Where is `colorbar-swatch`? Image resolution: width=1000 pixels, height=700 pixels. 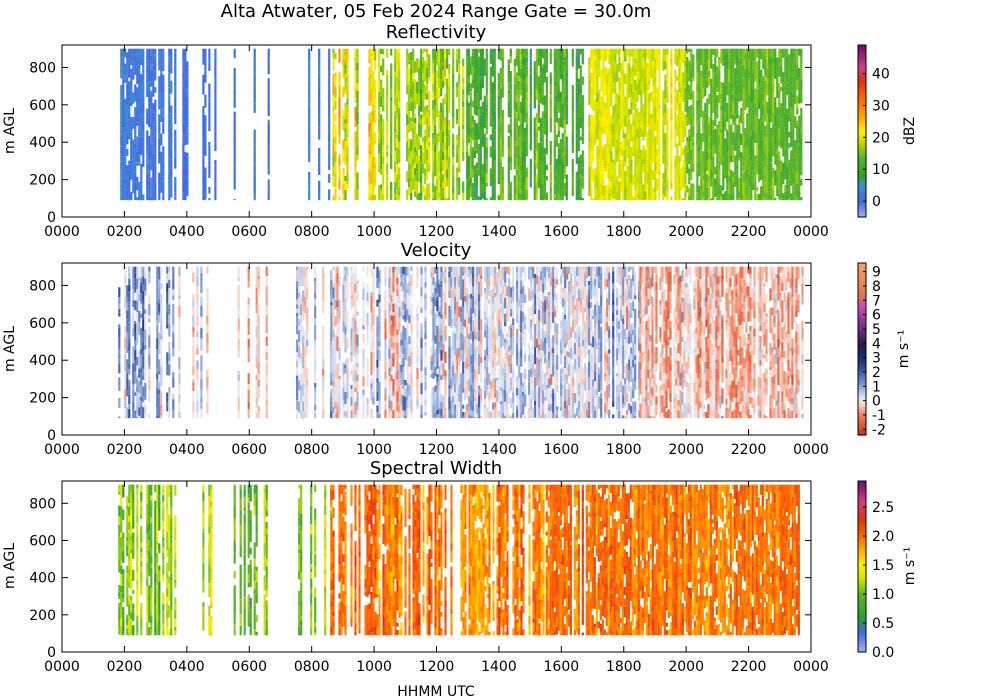 colorbar-swatch is located at coordinates (862, 170).